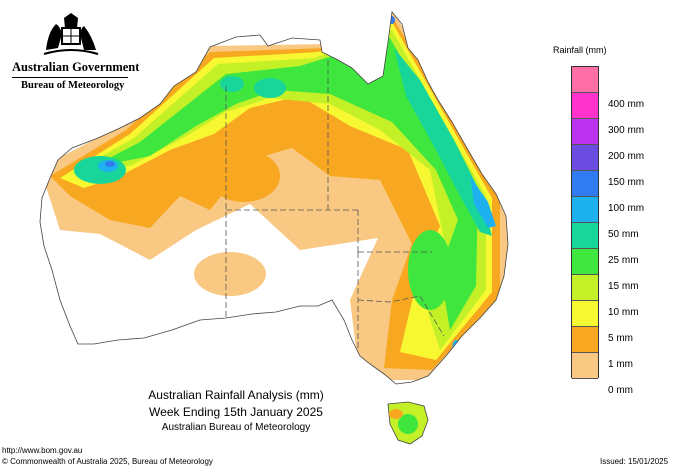  I want to click on map-period: Week Ending 15th January 2025, so click(236, 412).